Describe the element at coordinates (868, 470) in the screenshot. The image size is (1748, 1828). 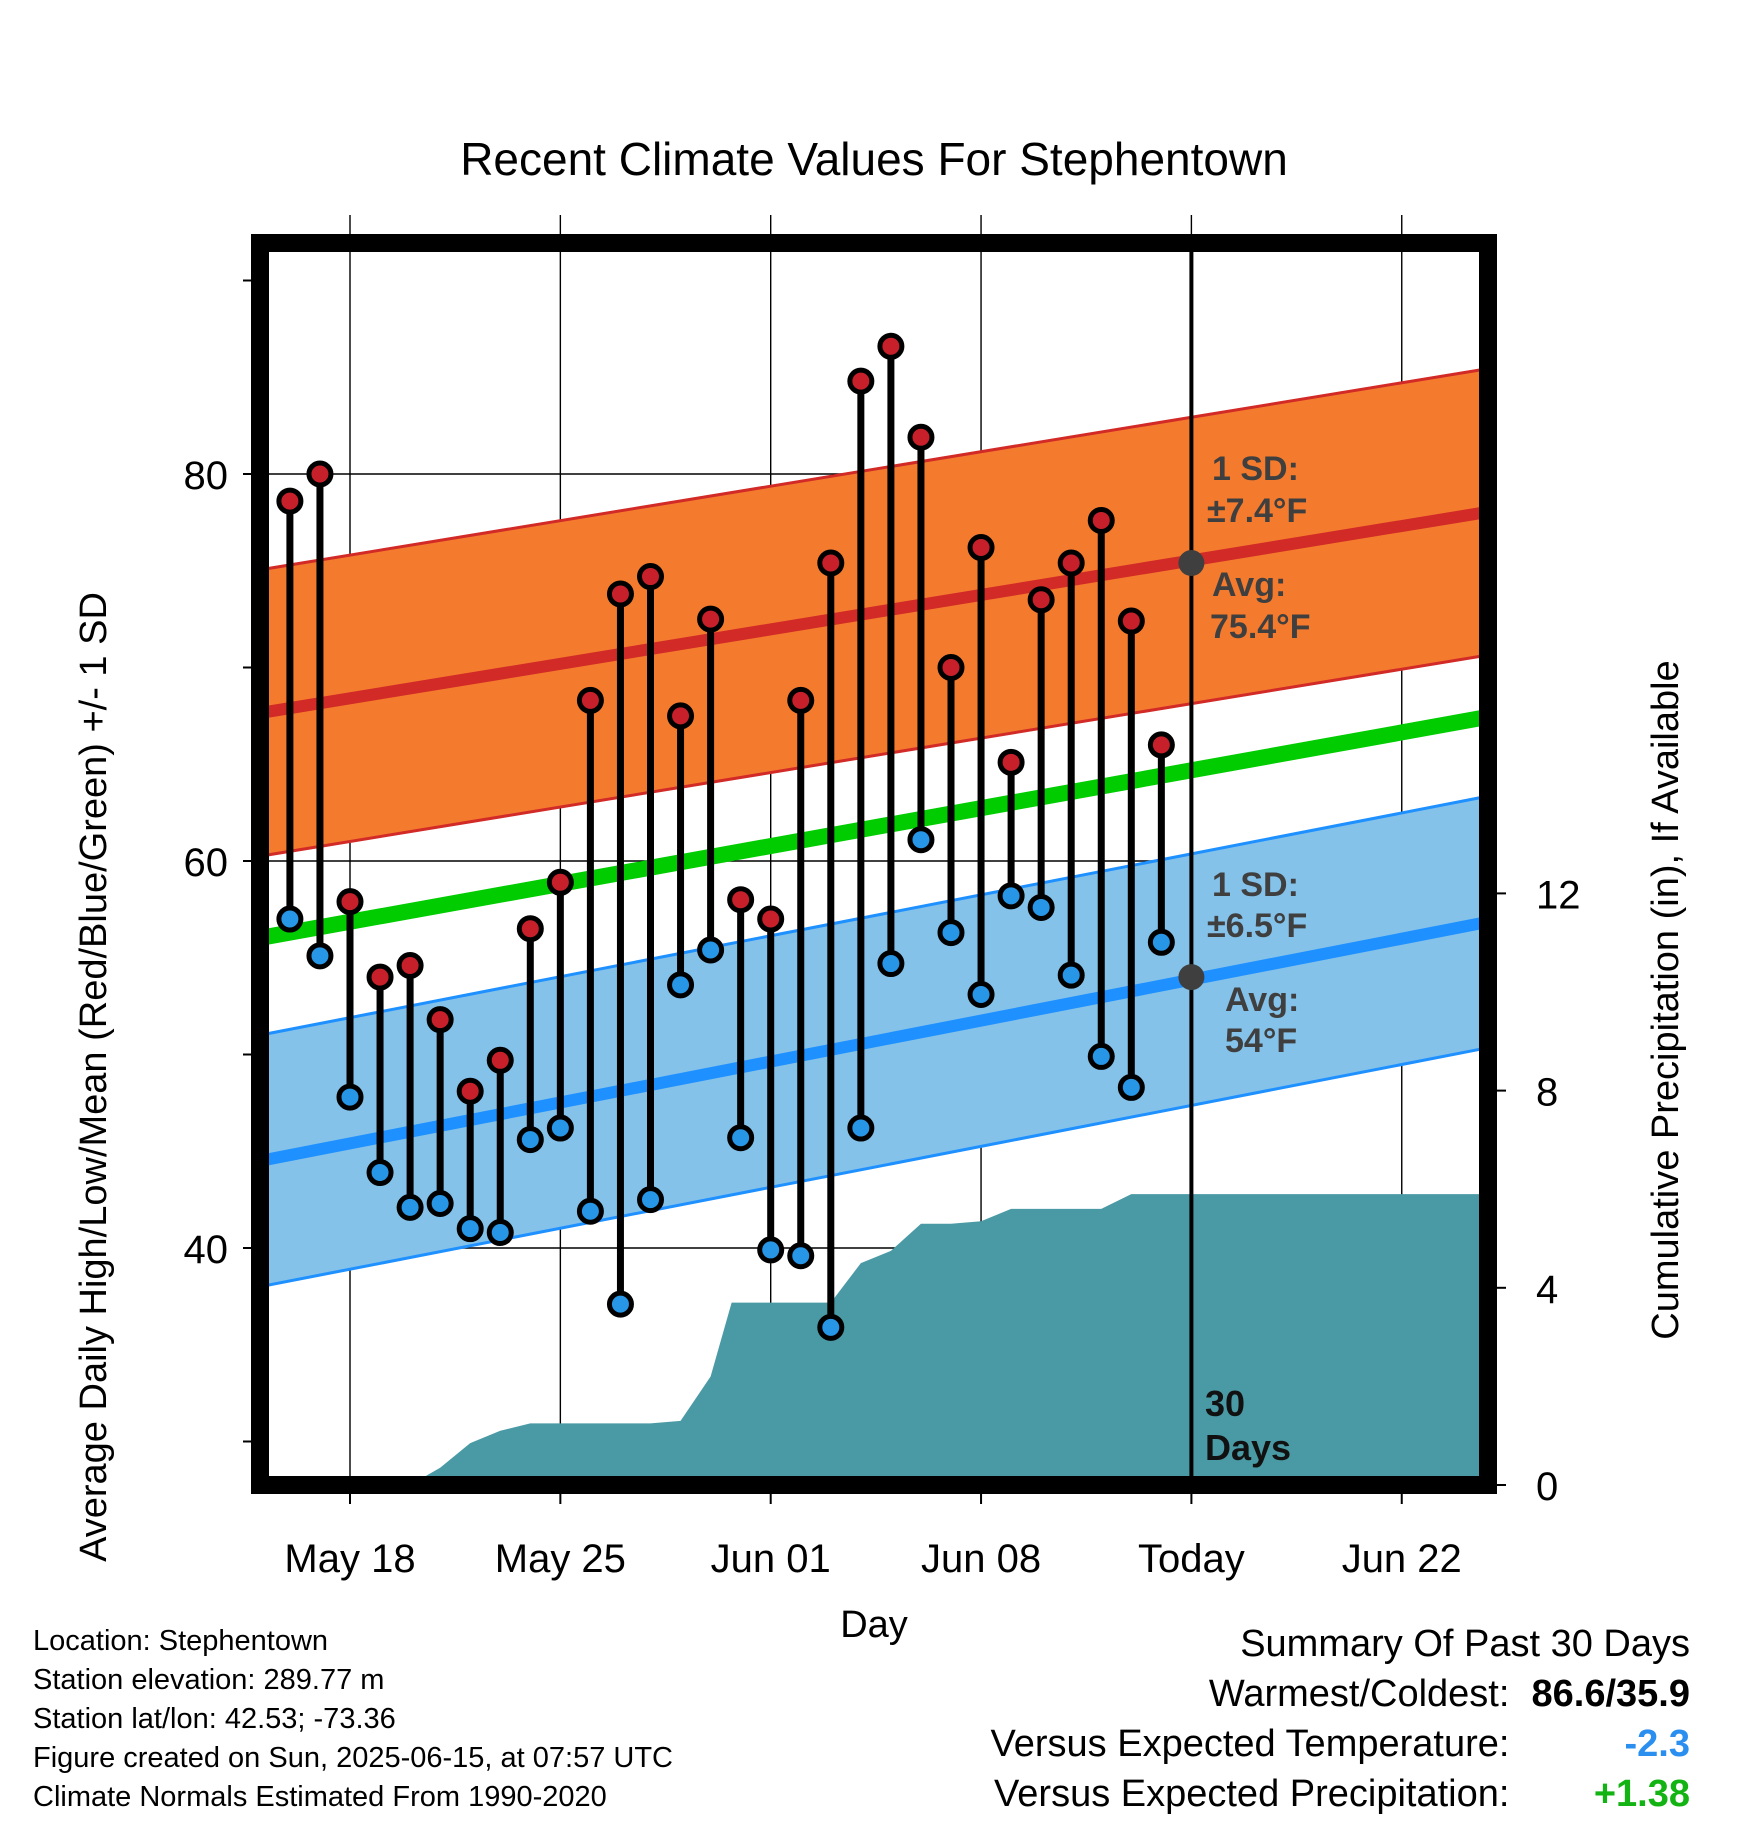
I see `high-normal-upper-edge` at that location.